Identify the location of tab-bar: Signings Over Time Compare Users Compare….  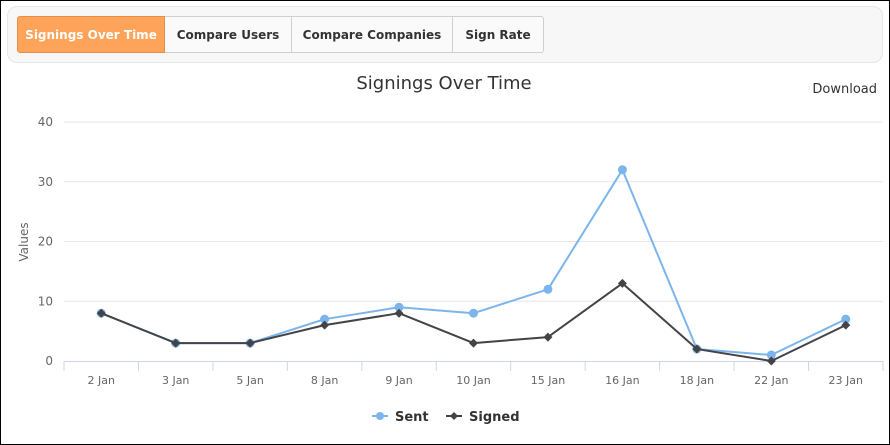
(445, 34).